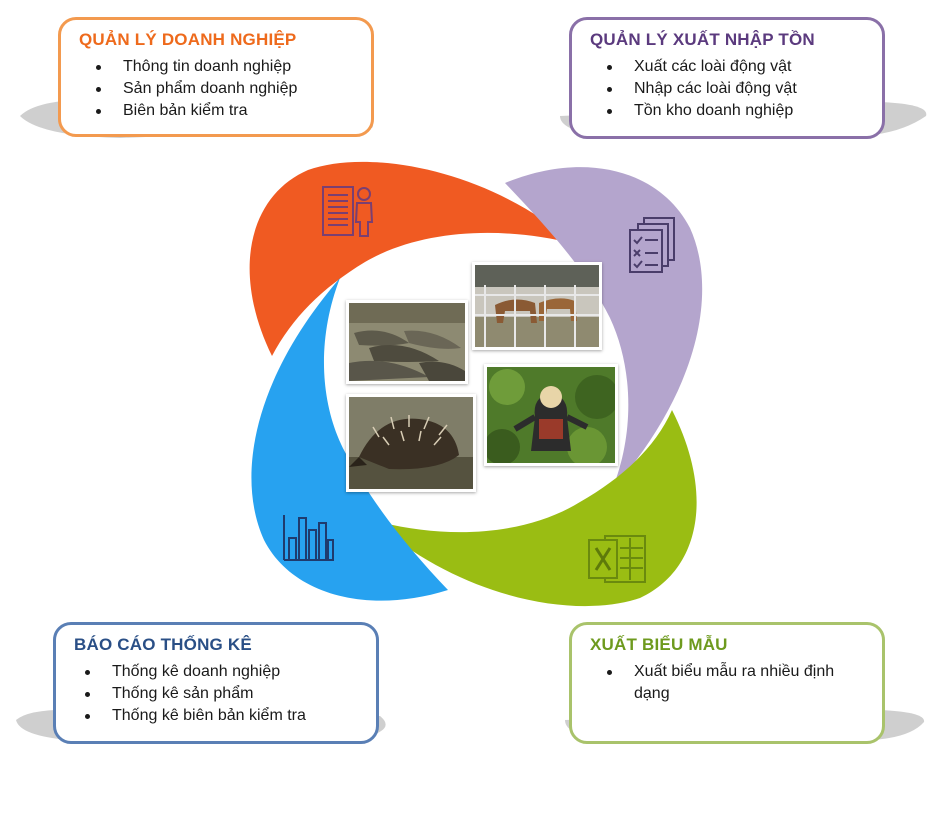  Describe the element at coordinates (225, 89) in the screenshot. I see `list-item: Sản phẩm doanh nghiệp` at that location.